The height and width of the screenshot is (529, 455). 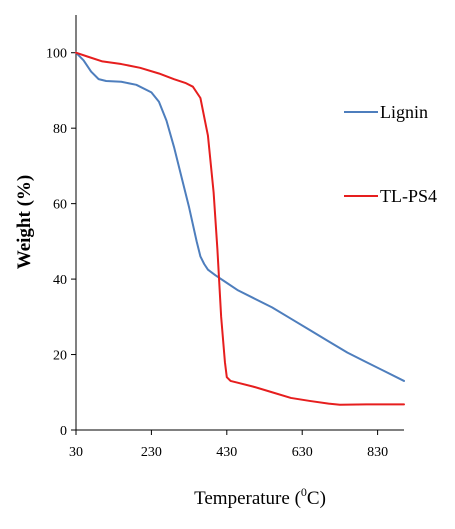 I want to click on legend-label-tl-ps4: TL-PS4, so click(x=408, y=196).